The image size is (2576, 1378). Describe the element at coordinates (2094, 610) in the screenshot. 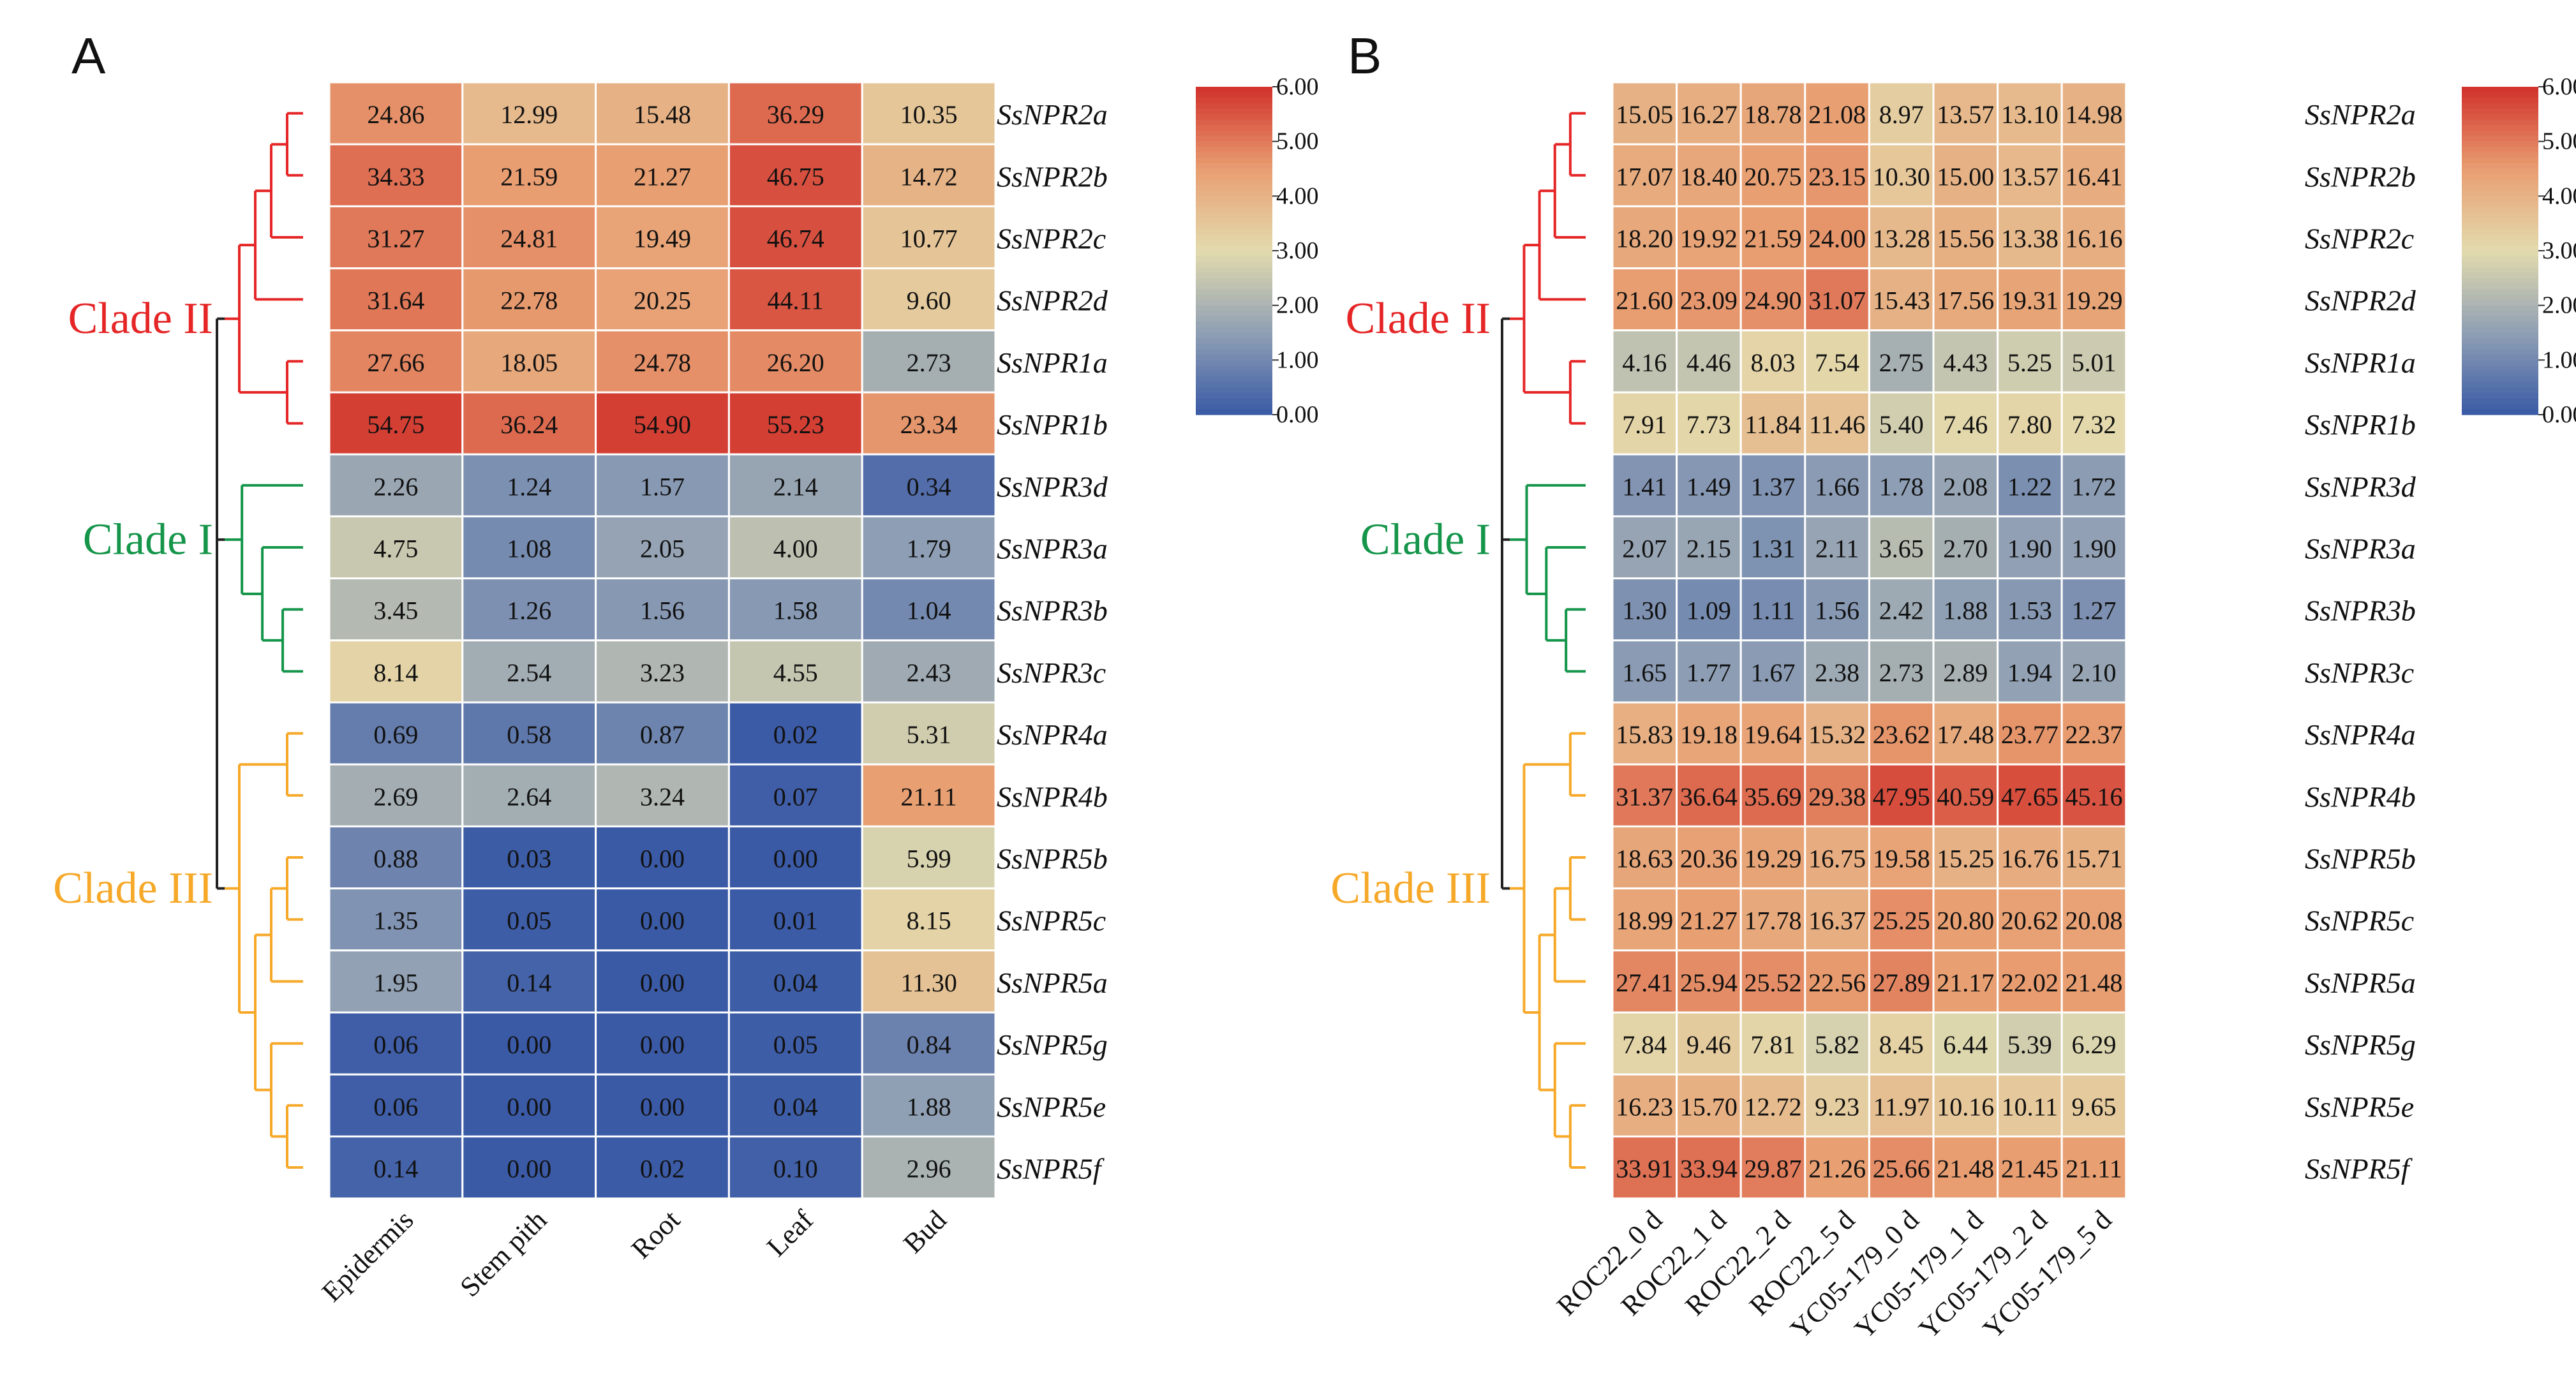

I see `cell-value: 1.27` at that location.